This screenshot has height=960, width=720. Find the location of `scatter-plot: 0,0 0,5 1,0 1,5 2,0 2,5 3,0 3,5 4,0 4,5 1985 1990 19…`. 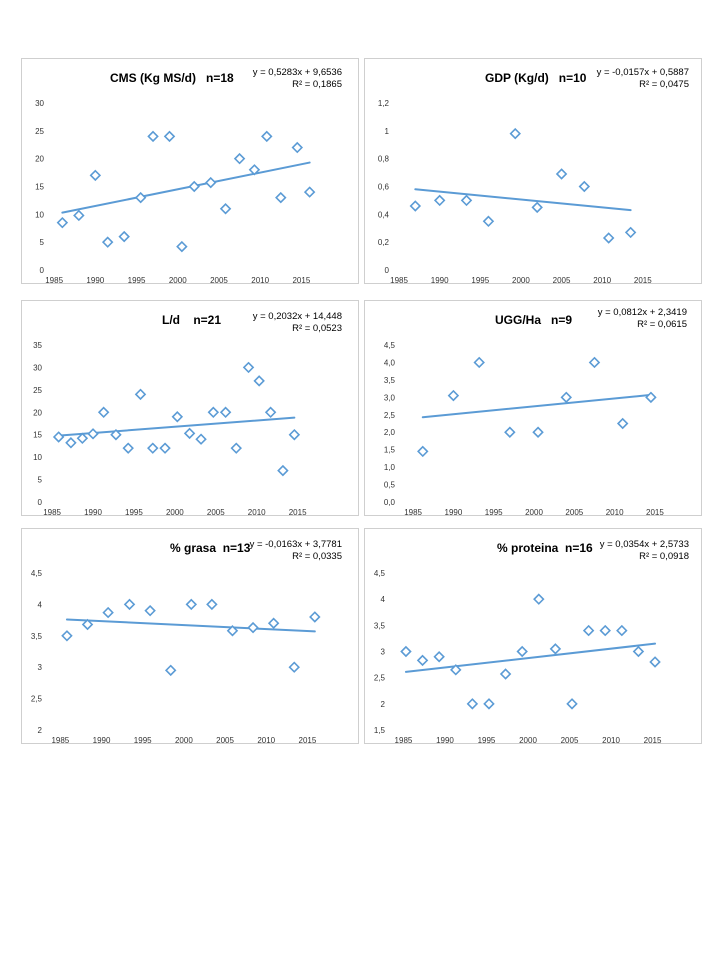

scatter-plot: 0,0 0,5 1,0 1,5 2,0 2,5 3,0 3,5 4,0 4,5 1985 1990 19… is located at coordinates (524, 429).